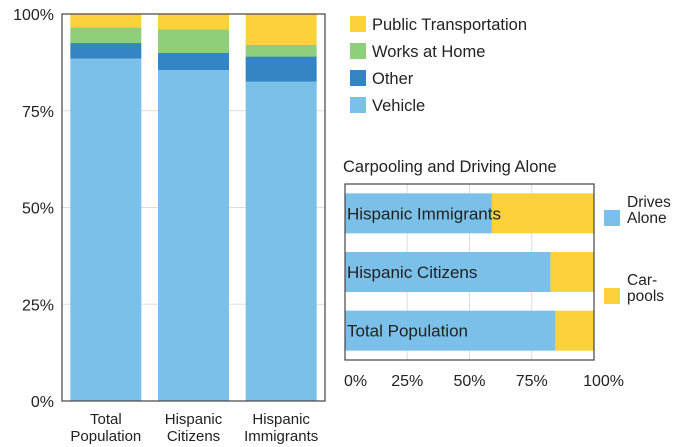 This screenshot has height=447, width=681. What do you see at coordinates (393, 79) in the screenshot?
I see `legend-label: Other` at bounding box center [393, 79].